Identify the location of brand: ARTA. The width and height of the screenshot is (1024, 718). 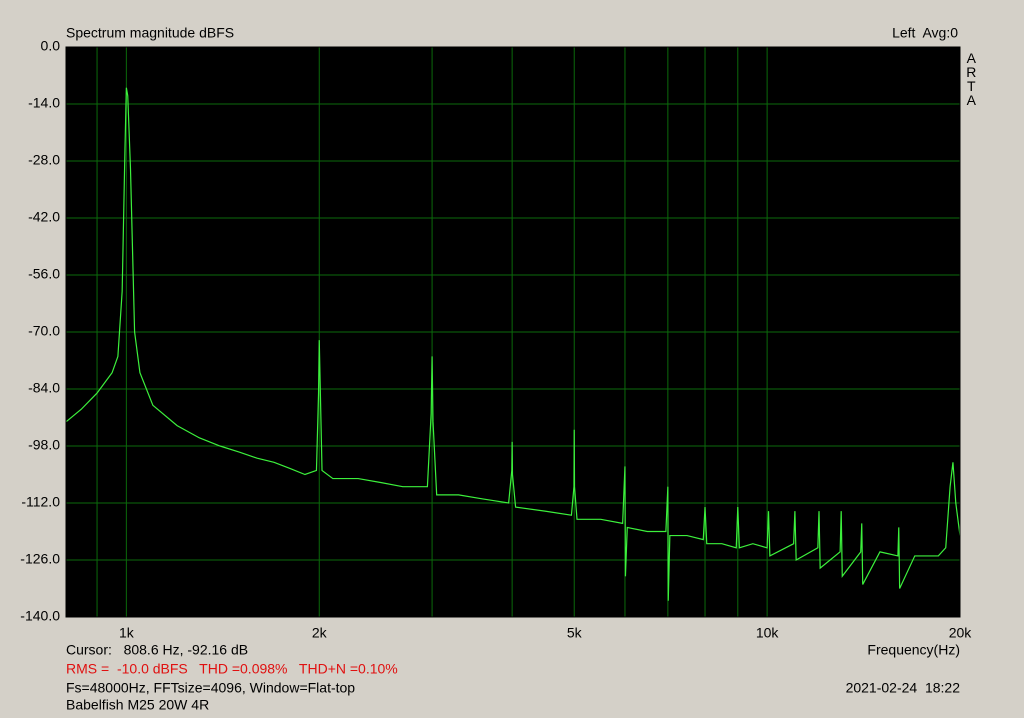
(971, 78).